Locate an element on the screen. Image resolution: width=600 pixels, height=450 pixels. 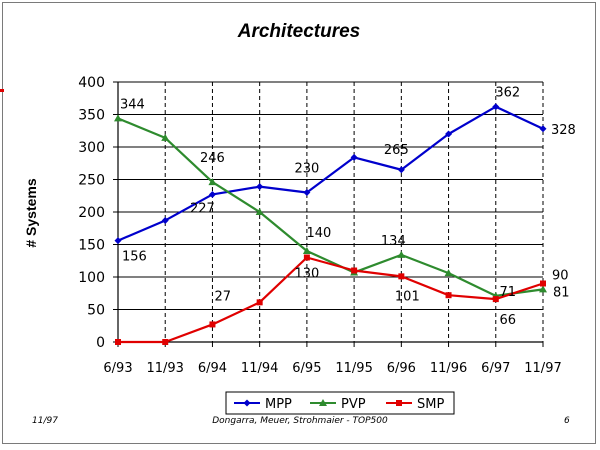
x-tick-label: 11/96 is located at coordinates (448, 368).